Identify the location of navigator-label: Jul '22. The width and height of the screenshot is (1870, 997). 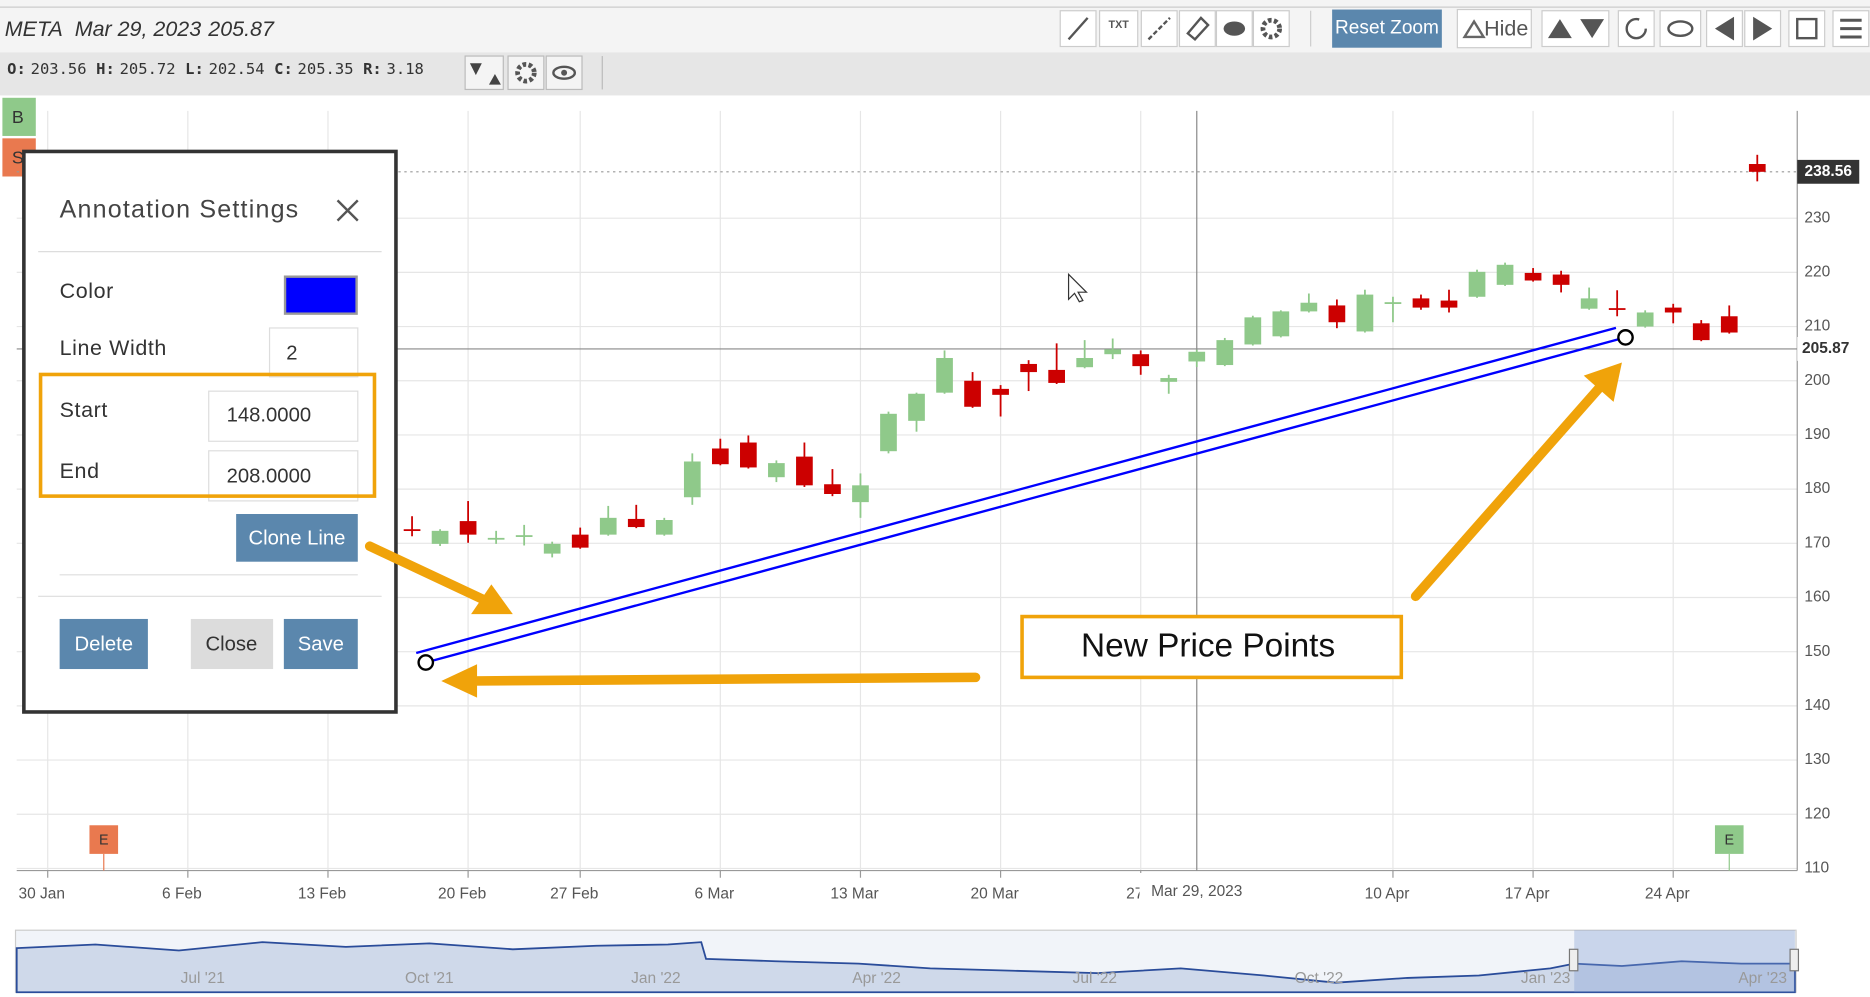
(1095, 978).